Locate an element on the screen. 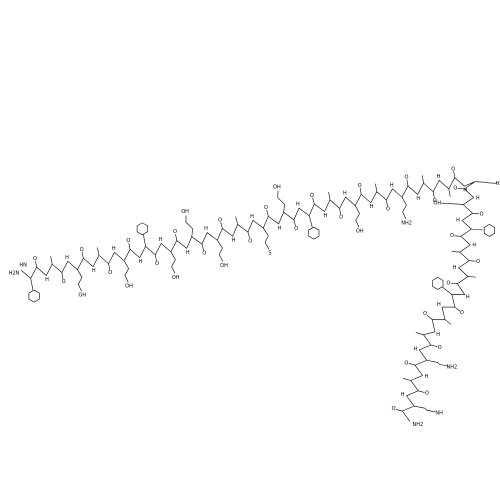 Image resolution: width=500 pixels, height=500 pixels. side-label: NH is located at coordinates (439, 414).